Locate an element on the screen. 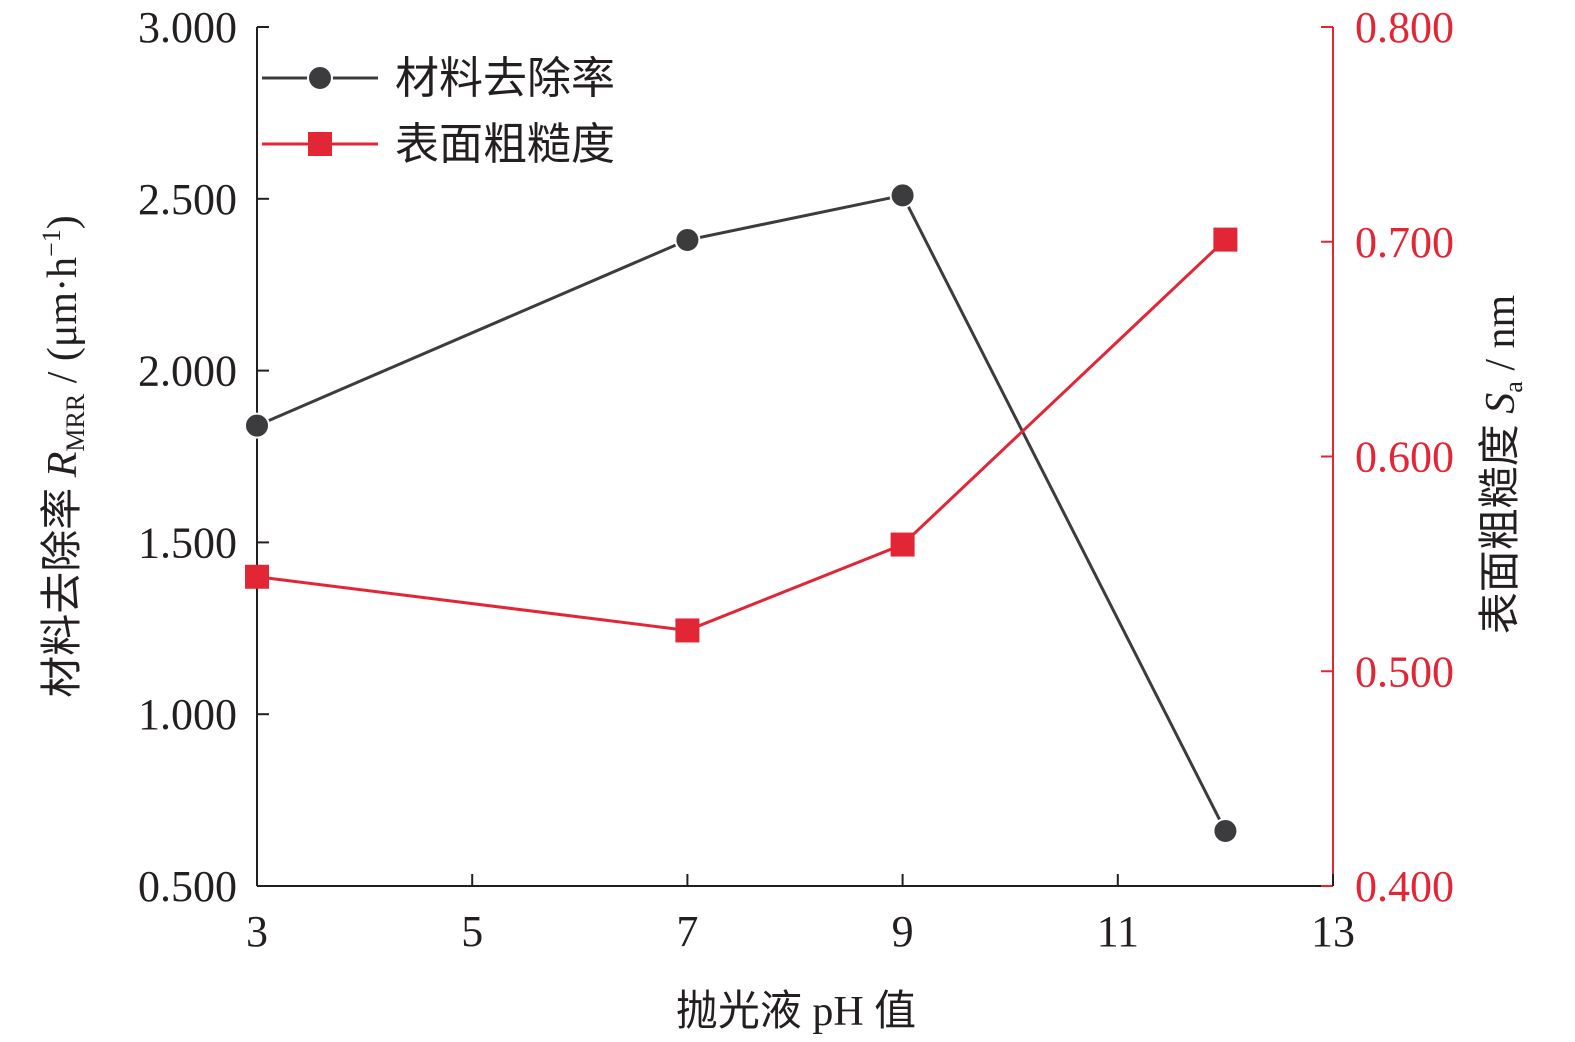 This screenshot has height=1042, width=1575. y-tick-right-label: 0.600 is located at coordinates (1404, 457).